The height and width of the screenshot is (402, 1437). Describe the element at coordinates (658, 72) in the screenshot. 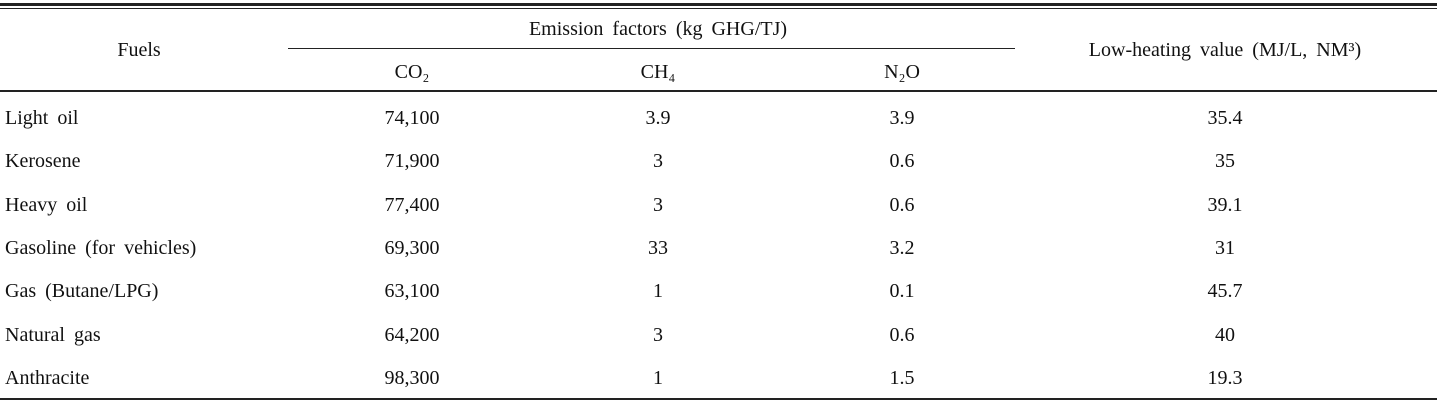

I see `header-cell: CH₄` at that location.